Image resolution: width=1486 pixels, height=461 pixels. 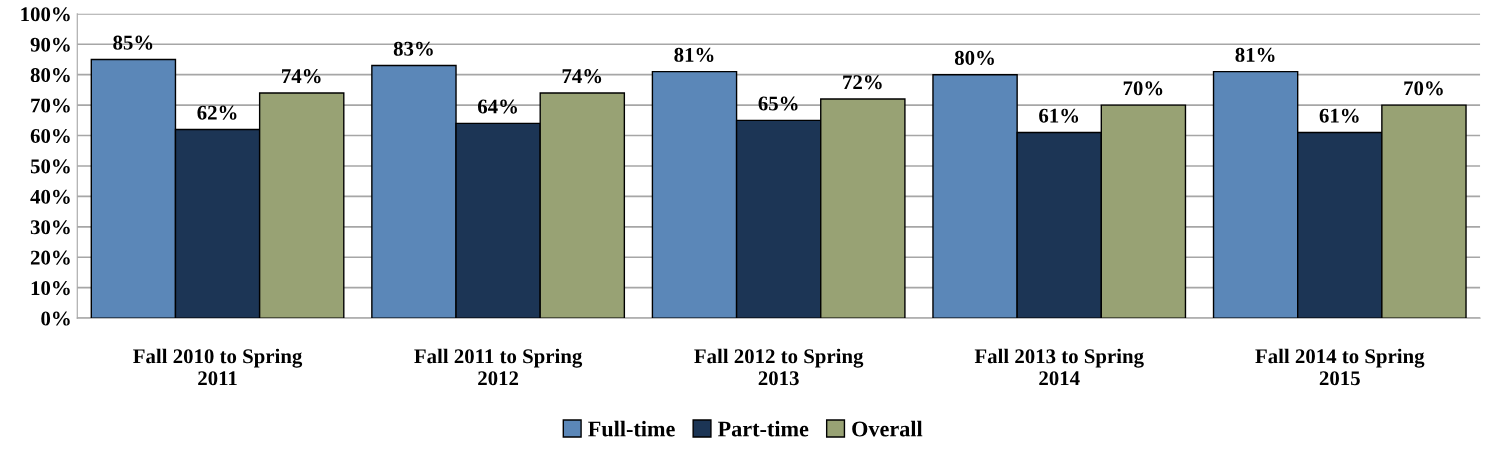 I want to click on data-label: 85%, so click(x=133, y=42).